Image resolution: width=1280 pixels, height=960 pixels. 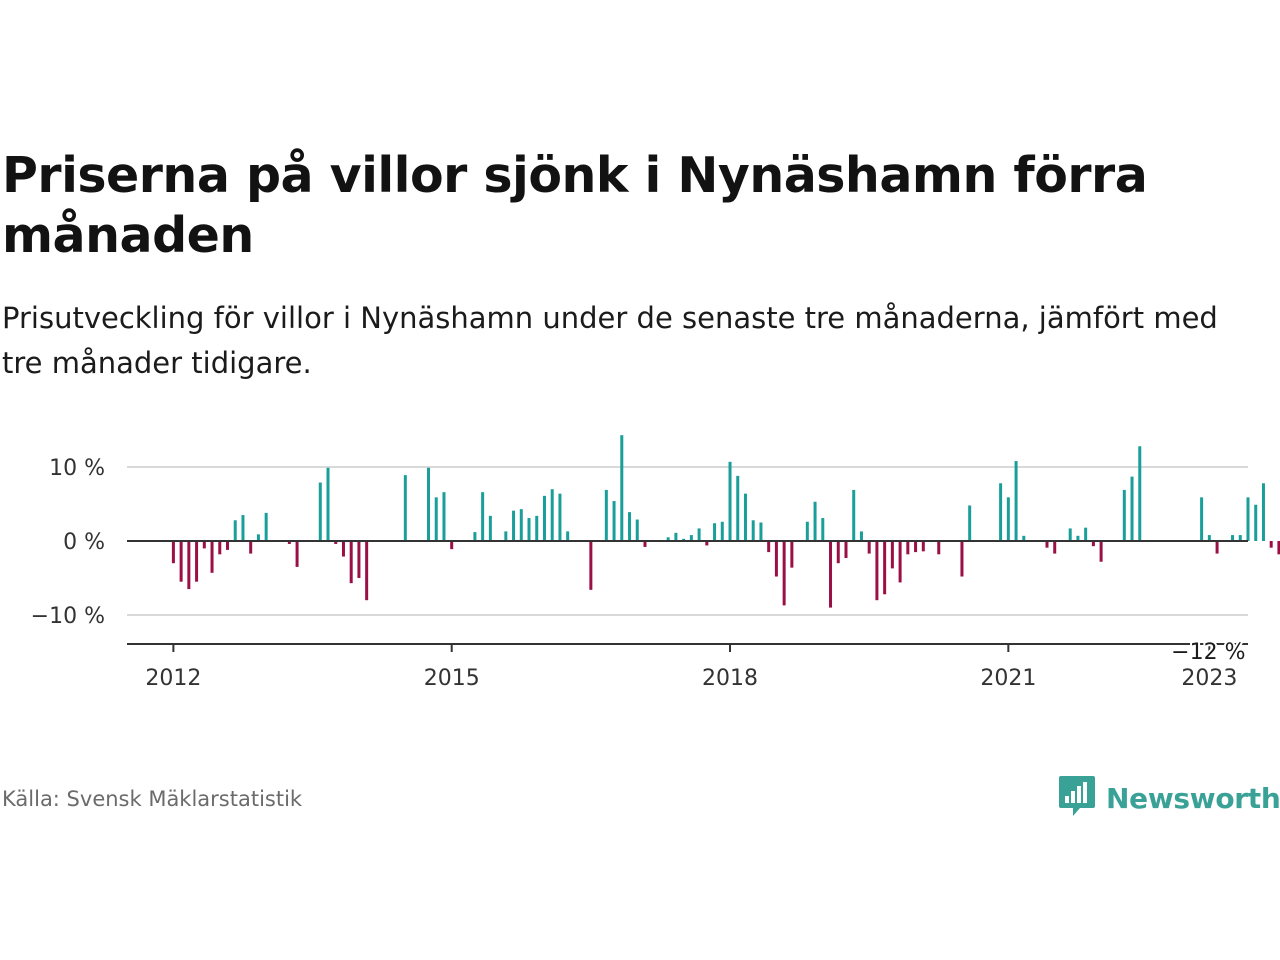 What do you see at coordinates (691, 667) in the screenshot?
I see `x-ticks: 2012 2015 2018 2021 2023` at bounding box center [691, 667].